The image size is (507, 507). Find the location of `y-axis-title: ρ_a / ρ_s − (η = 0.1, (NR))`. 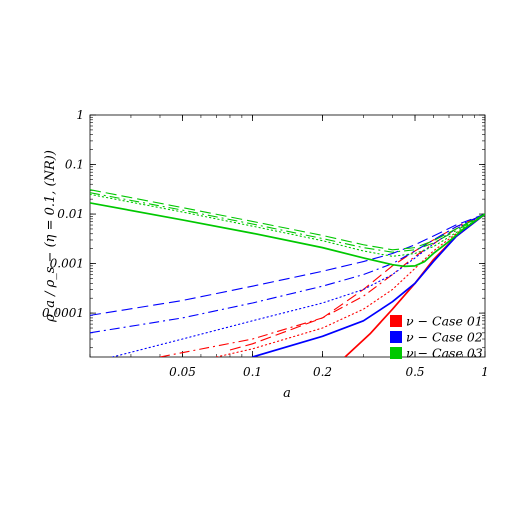

y-axis-title: ρ_a / ρ_s − (η = 0.1, (NR)) is located at coordinates (50, 236).